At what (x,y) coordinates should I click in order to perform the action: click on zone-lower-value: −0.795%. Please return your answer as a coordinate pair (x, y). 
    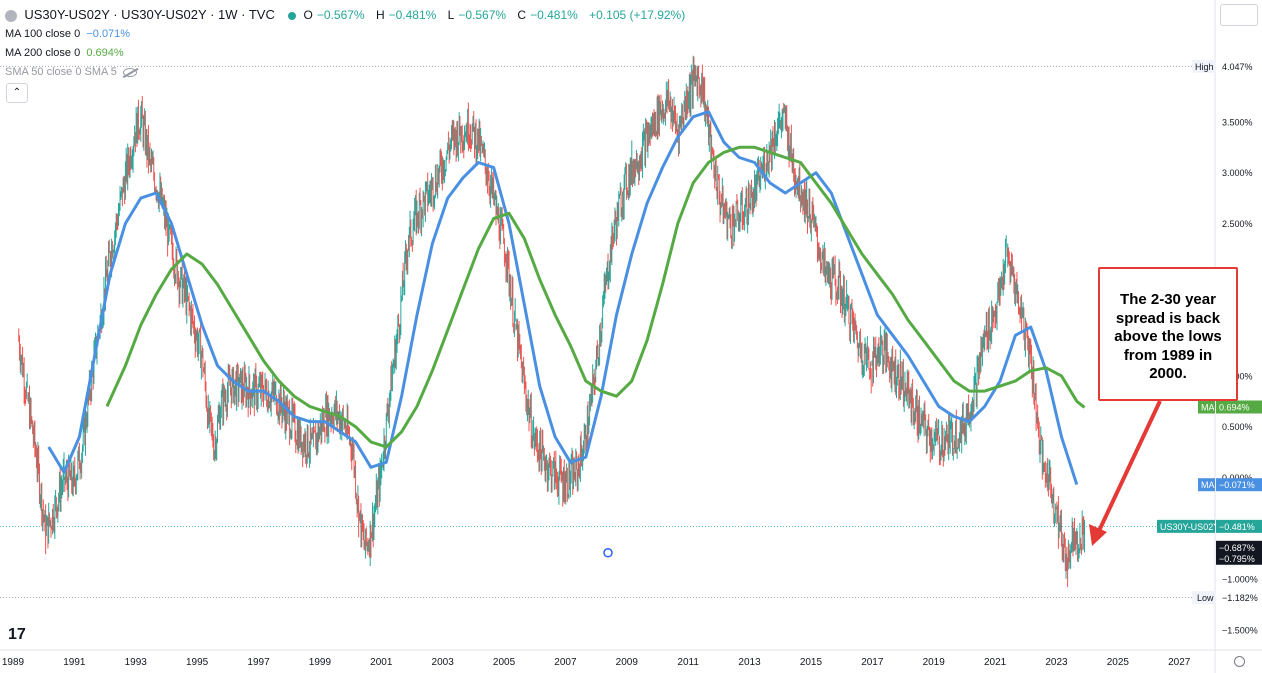
    Looking at the image, I should click on (1237, 559).